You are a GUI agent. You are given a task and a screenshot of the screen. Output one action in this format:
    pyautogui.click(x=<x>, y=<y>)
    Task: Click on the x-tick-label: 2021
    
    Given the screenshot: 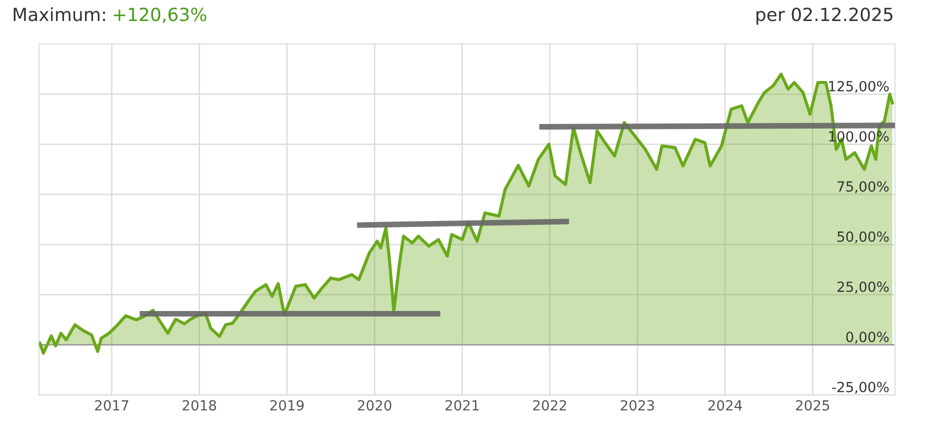 What is the action you would take?
    pyautogui.click(x=462, y=405)
    